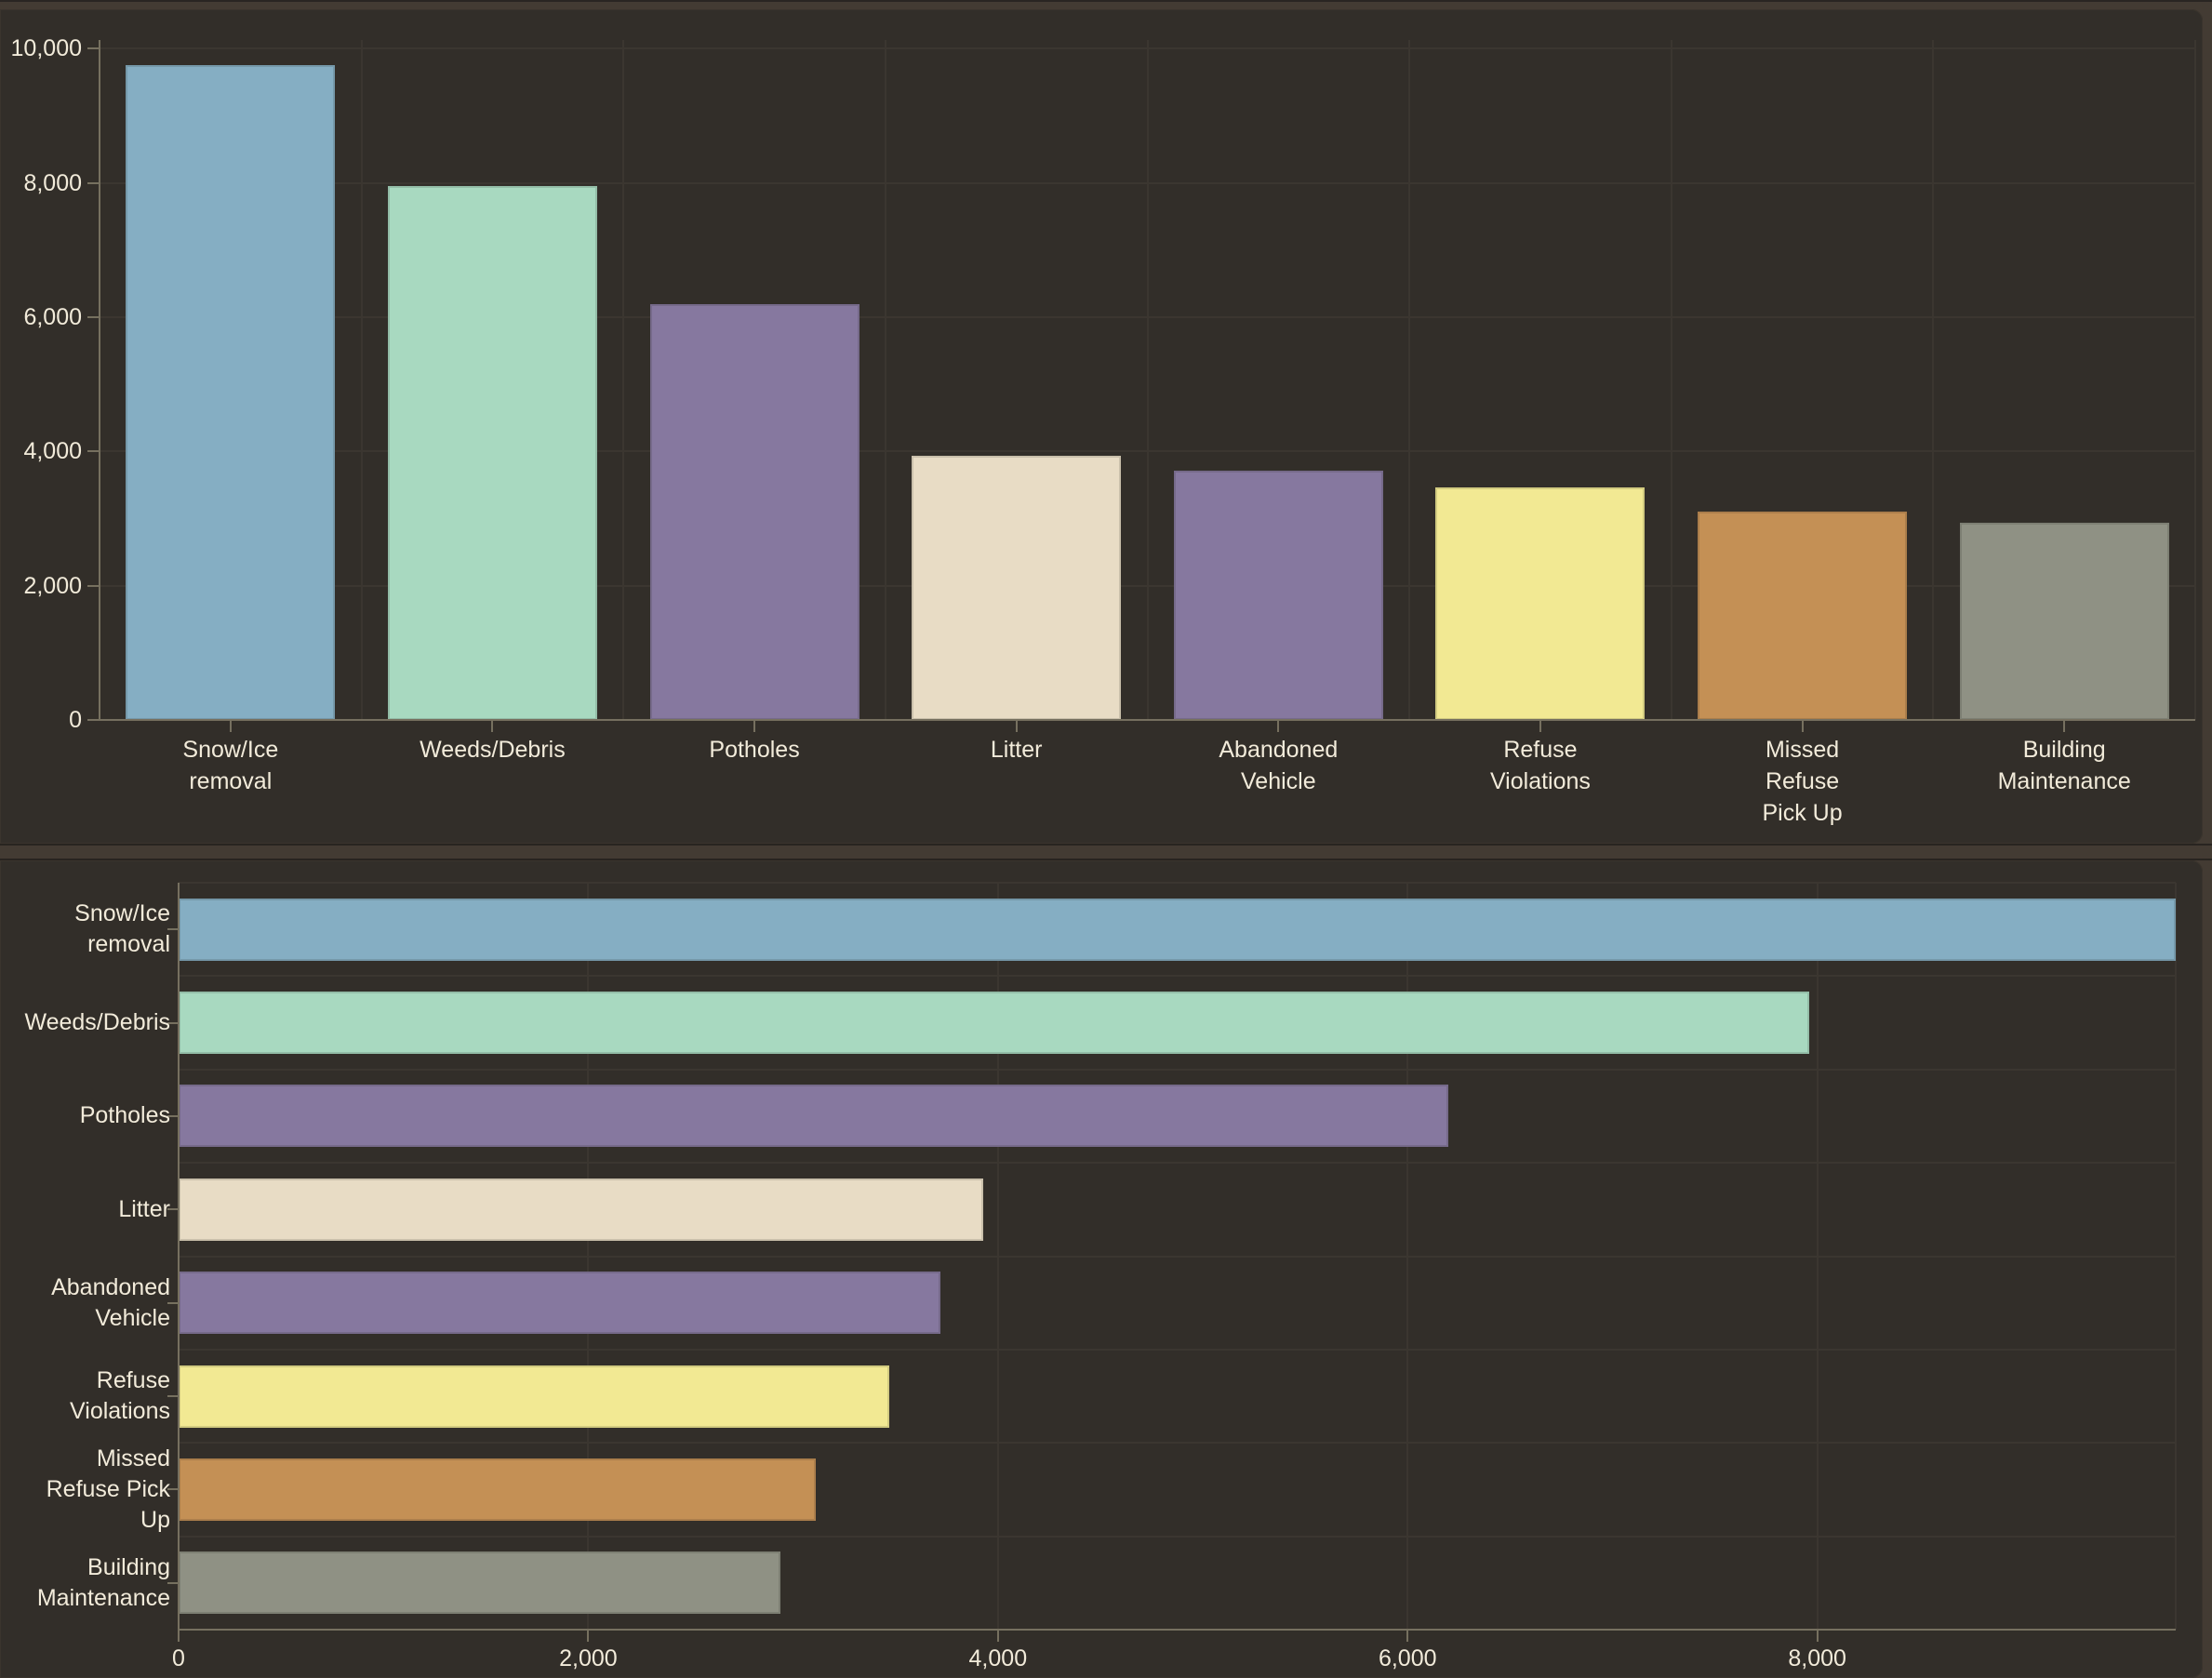 The height and width of the screenshot is (1678, 2212). I want to click on column-bar-missed-refuse-pick-up, so click(1803, 616).